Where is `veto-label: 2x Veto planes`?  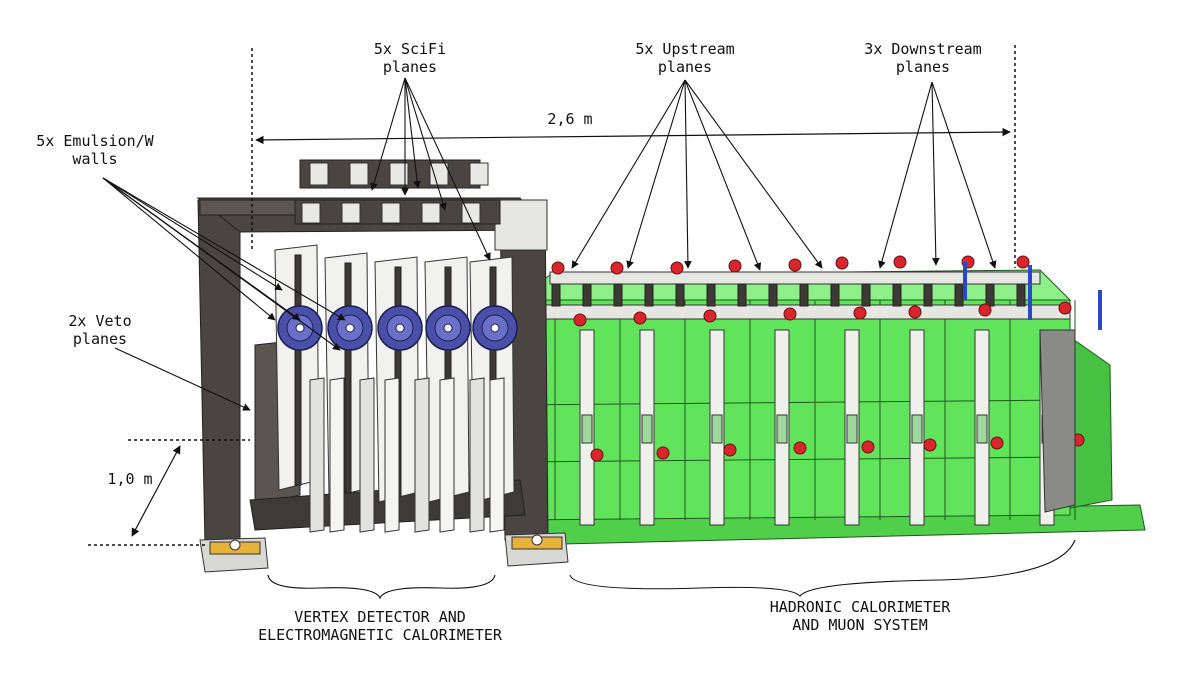
veto-label: 2x Veto planes is located at coordinates (100, 330).